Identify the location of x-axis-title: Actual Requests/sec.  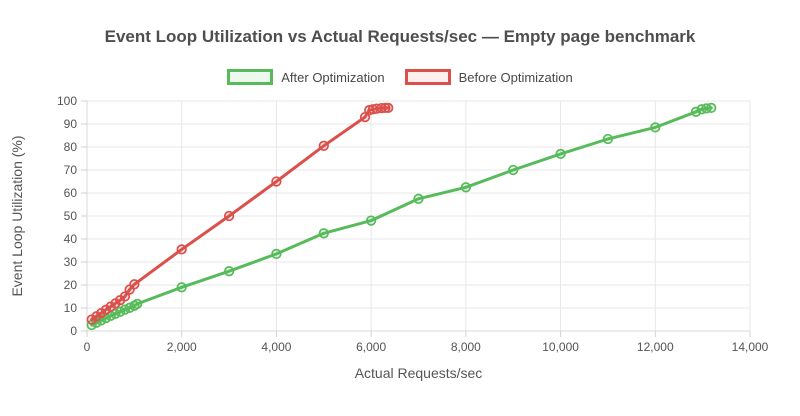
(419, 373).